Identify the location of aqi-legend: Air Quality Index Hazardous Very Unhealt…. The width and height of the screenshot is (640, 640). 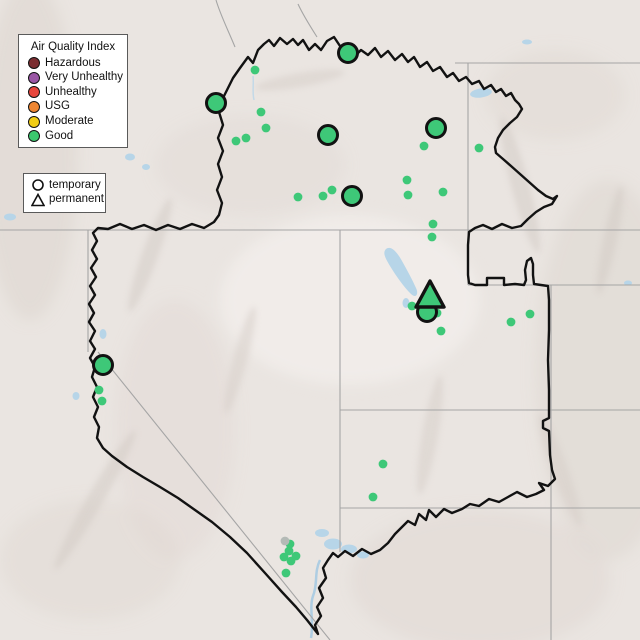
(73, 91).